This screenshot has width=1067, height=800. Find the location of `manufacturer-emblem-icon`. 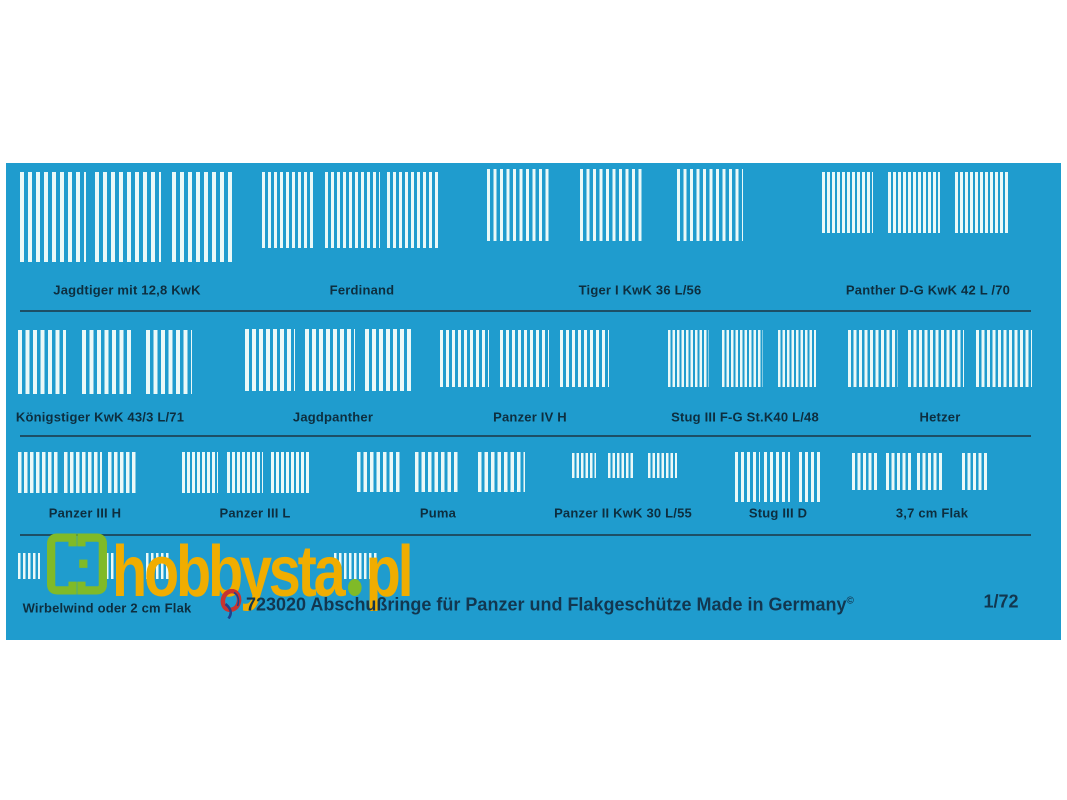

manufacturer-emblem-icon is located at coordinates (231, 604).